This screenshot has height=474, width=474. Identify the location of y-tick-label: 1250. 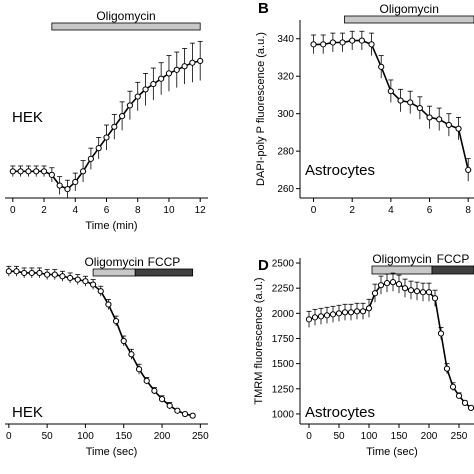
(283, 389).